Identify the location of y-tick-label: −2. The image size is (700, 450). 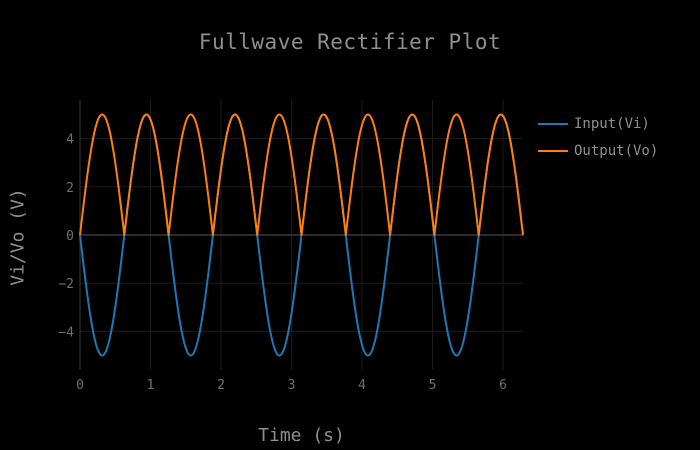
(66, 284).